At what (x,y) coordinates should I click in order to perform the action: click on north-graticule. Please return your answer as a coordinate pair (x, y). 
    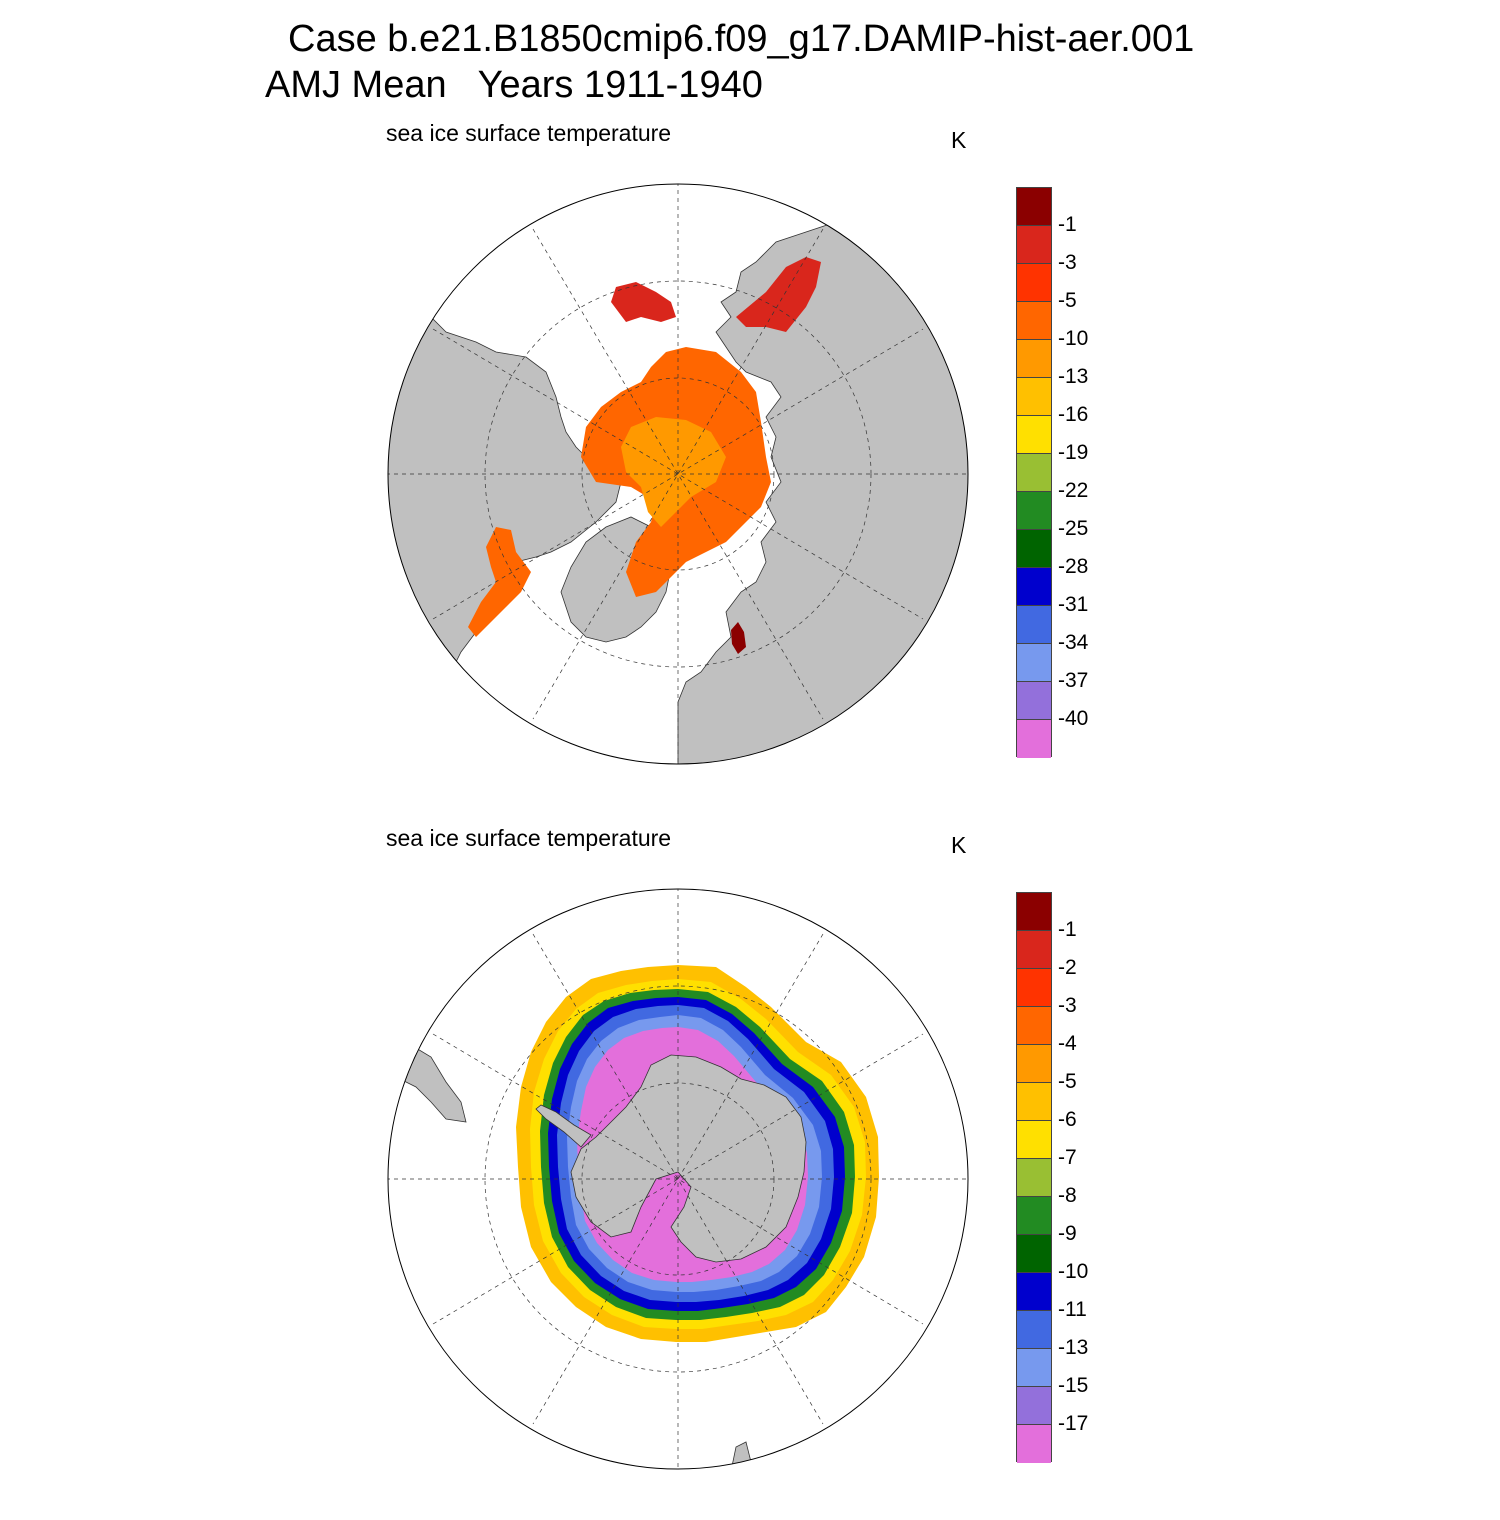
    Looking at the image, I should click on (678, 474).